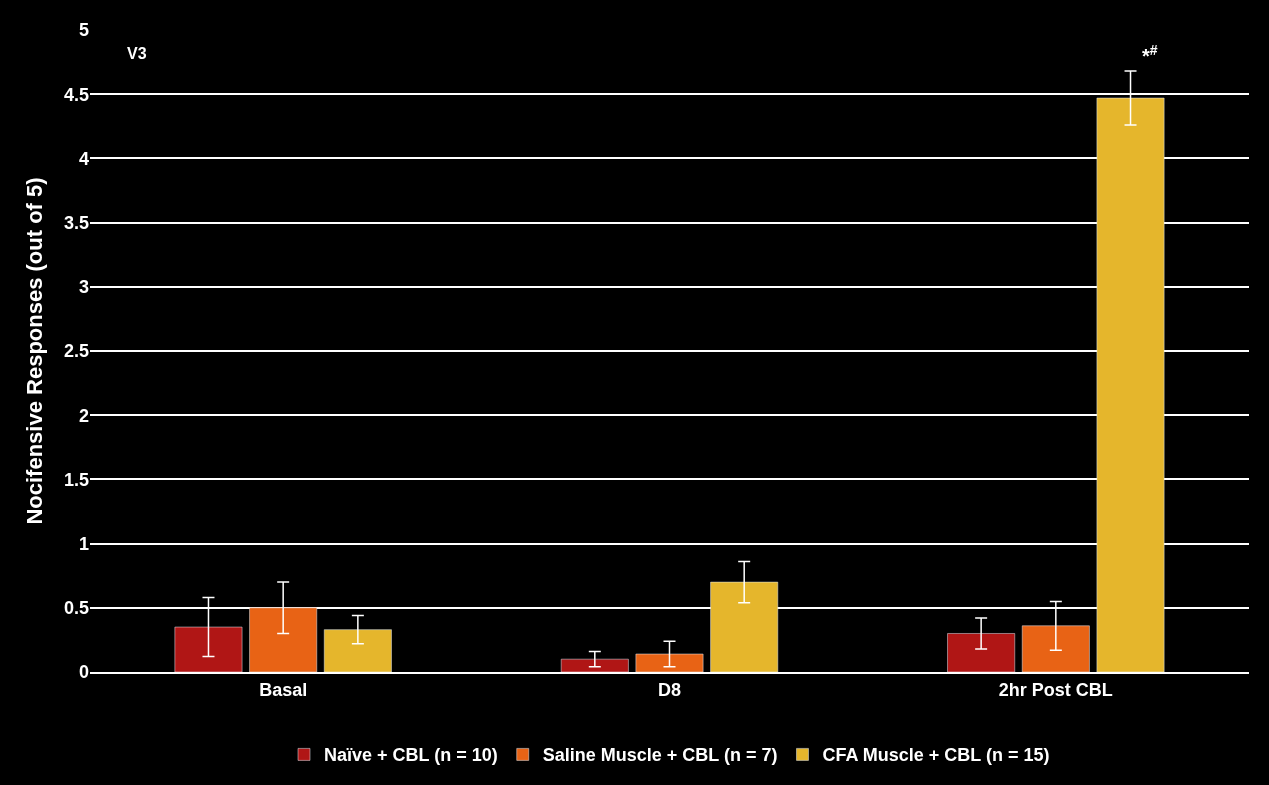 The height and width of the screenshot is (785, 1269). What do you see at coordinates (1150, 55) in the screenshot?
I see `annotation: *$^{#}$` at bounding box center [1150, 55].